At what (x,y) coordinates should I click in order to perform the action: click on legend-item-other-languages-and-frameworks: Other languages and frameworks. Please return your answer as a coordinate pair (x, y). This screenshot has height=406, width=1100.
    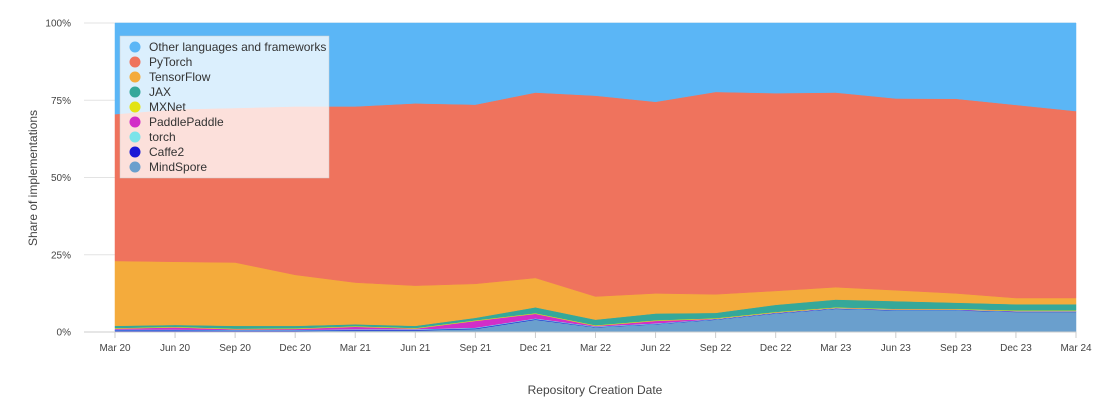
    Looking at the image, I should click on (228, 47).